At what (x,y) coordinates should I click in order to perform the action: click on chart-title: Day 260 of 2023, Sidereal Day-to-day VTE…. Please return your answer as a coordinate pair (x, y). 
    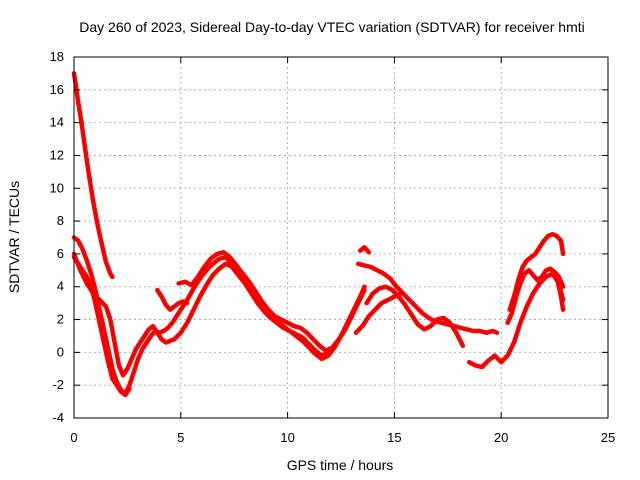
    Looking at the image, I should click on (332, 27).